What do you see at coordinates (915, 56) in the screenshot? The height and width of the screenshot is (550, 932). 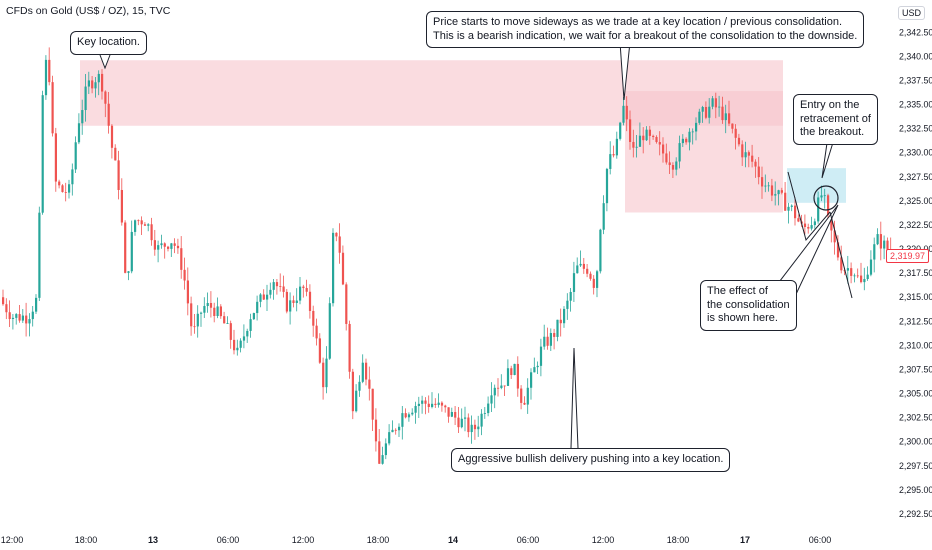 I see `y-tick-label: 2,340.00` at bounding box center [915, 56].